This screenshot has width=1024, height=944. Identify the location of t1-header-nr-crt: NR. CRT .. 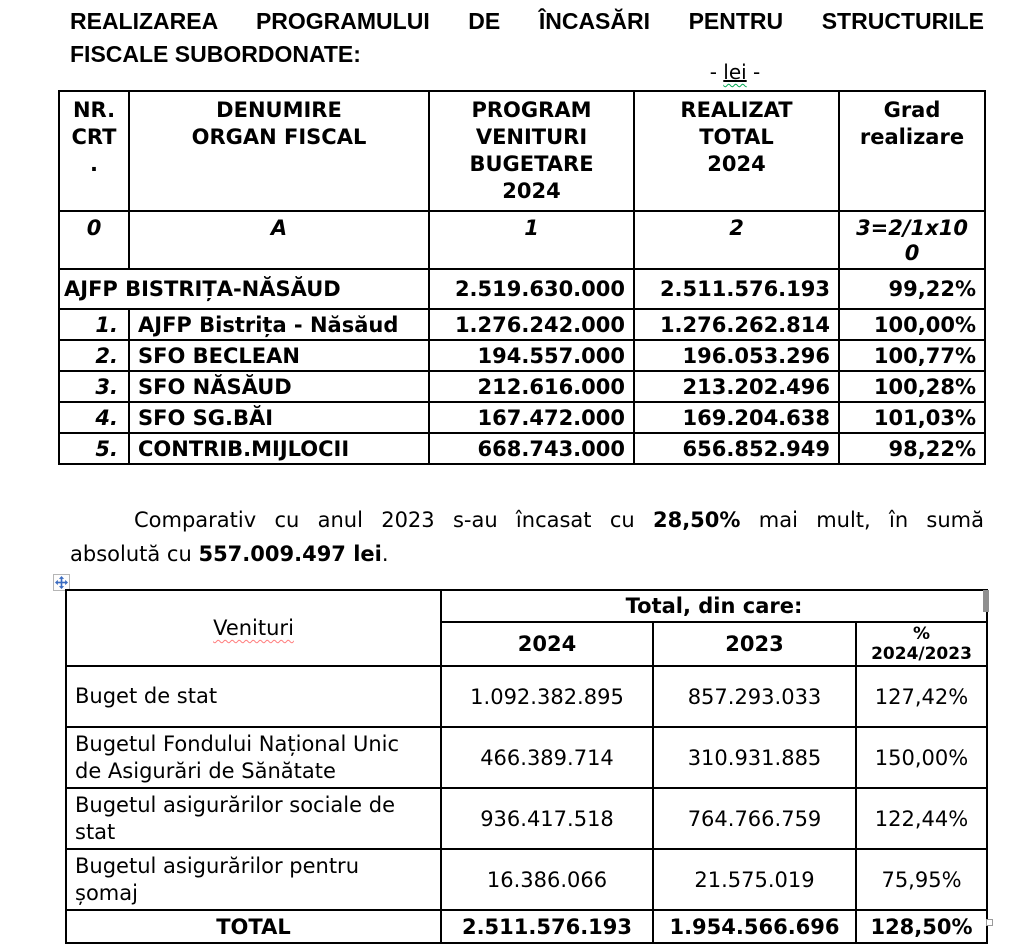
(94, 151).